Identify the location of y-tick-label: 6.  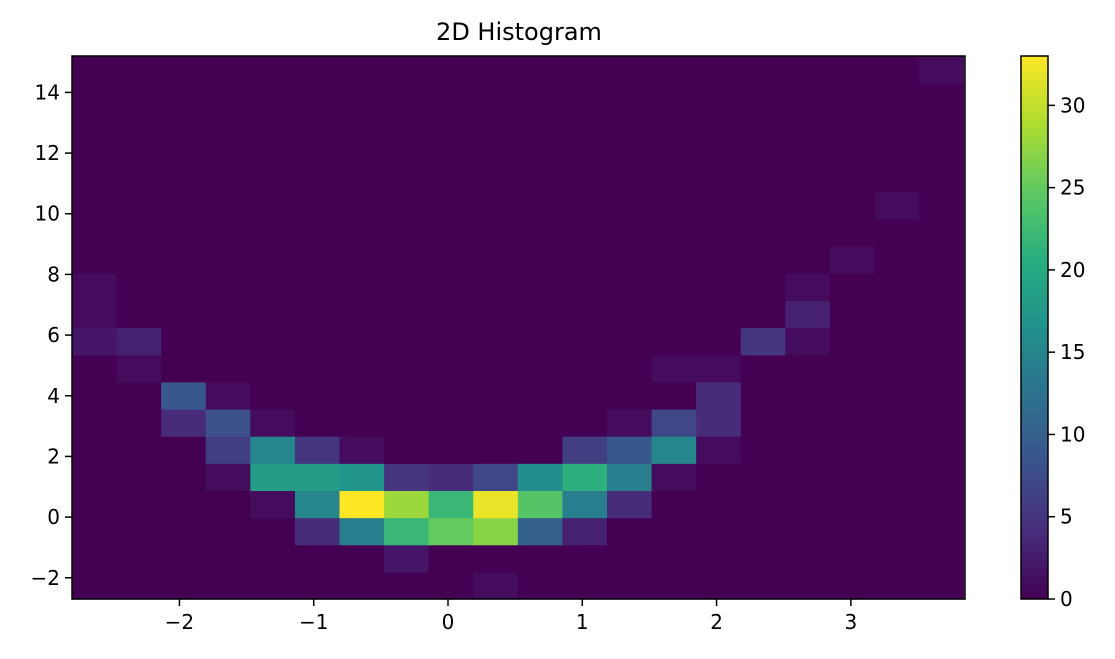
(53, 335).